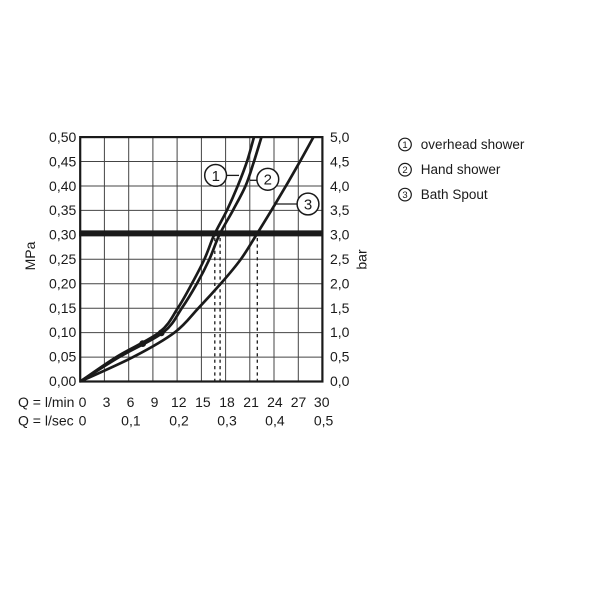  What do you see at coordinates (340, 332) in the screenshot?
I see `svg-text: 1,0` at bounding box center [340, 332].